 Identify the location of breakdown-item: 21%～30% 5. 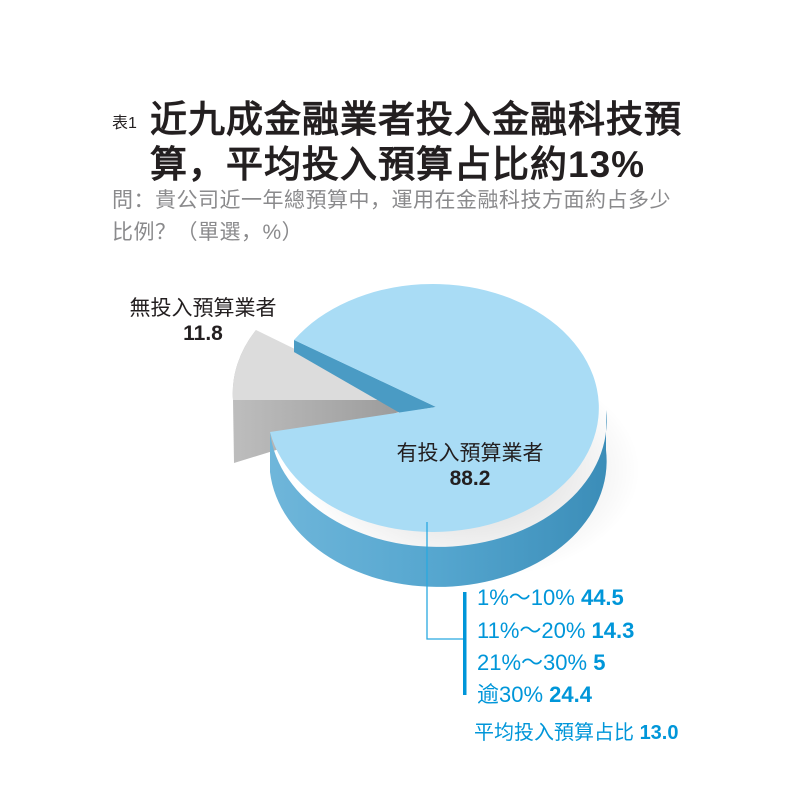
(541, 661).